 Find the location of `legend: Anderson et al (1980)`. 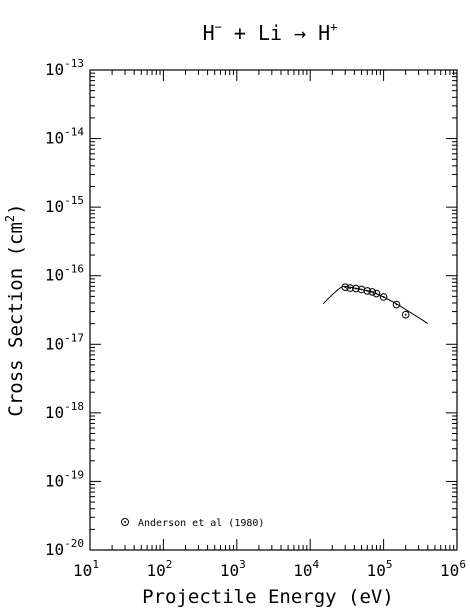

legend: Anderson et al (1980) is located at coordinates (192, 523).